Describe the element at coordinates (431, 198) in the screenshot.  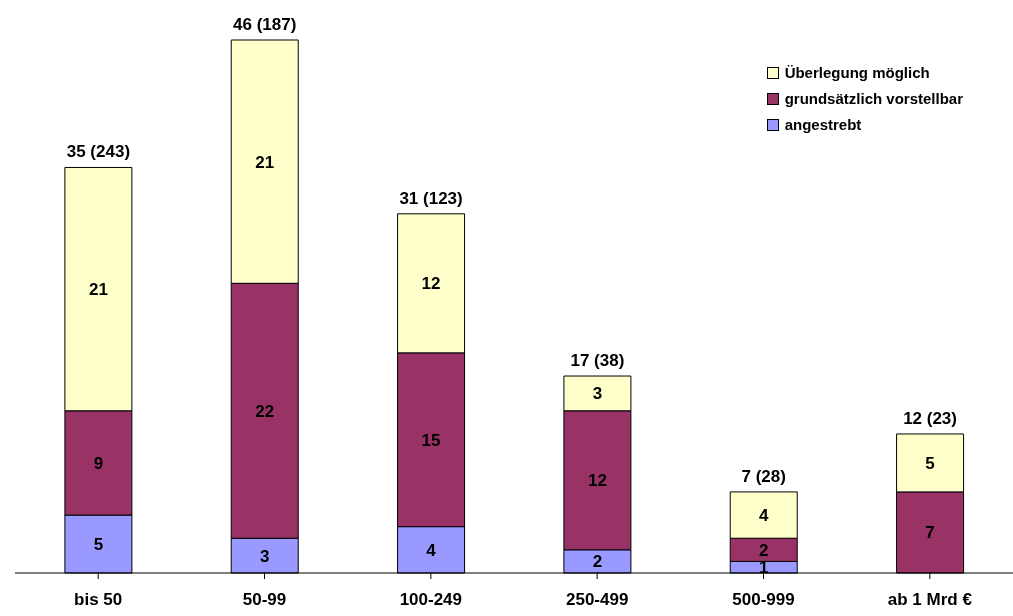
I see `total-label: 31 (123)` at that location.